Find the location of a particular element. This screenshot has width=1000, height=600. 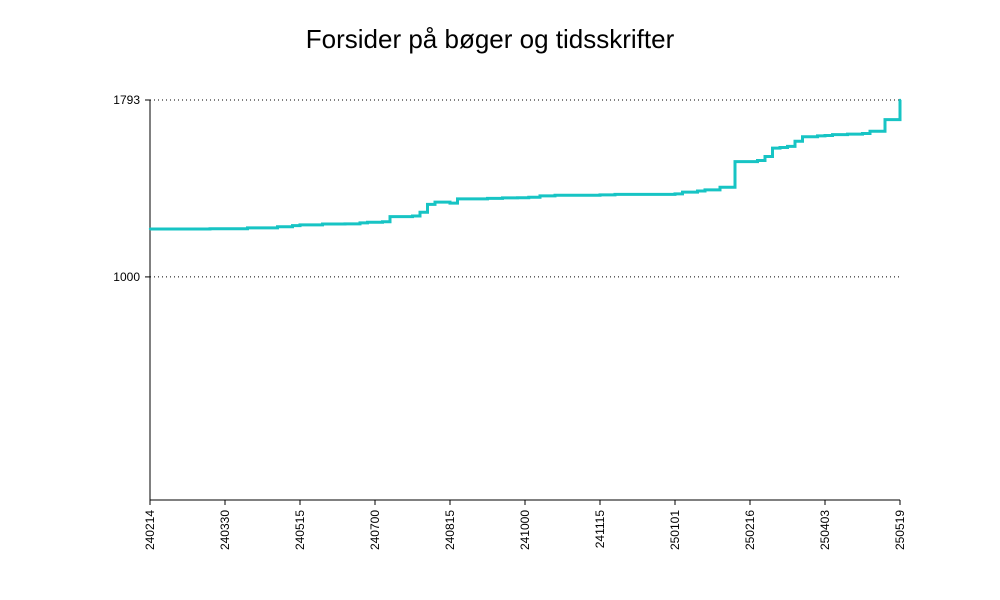

y-tick-label: 1793 is located at coordinates (126, 100).